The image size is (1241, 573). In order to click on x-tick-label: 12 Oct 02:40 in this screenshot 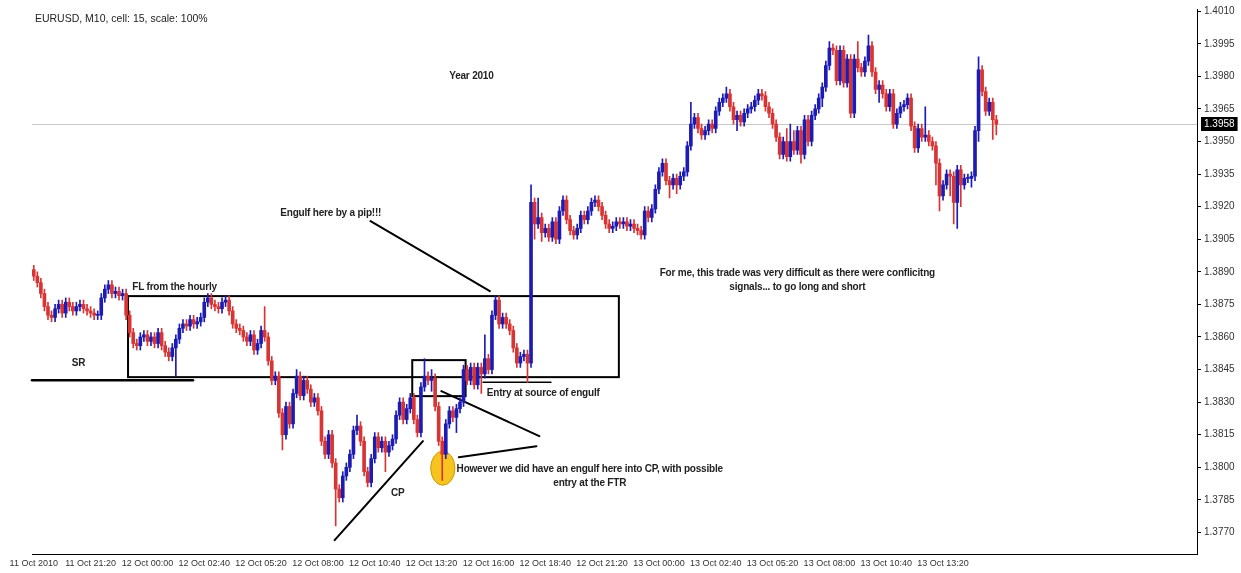, I will do `click(204, 563)`.